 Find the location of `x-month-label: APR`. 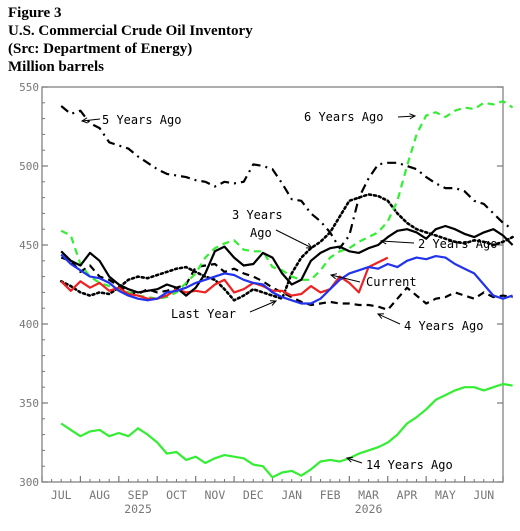

x-month-label: APR is located at coordinates (407, 495).